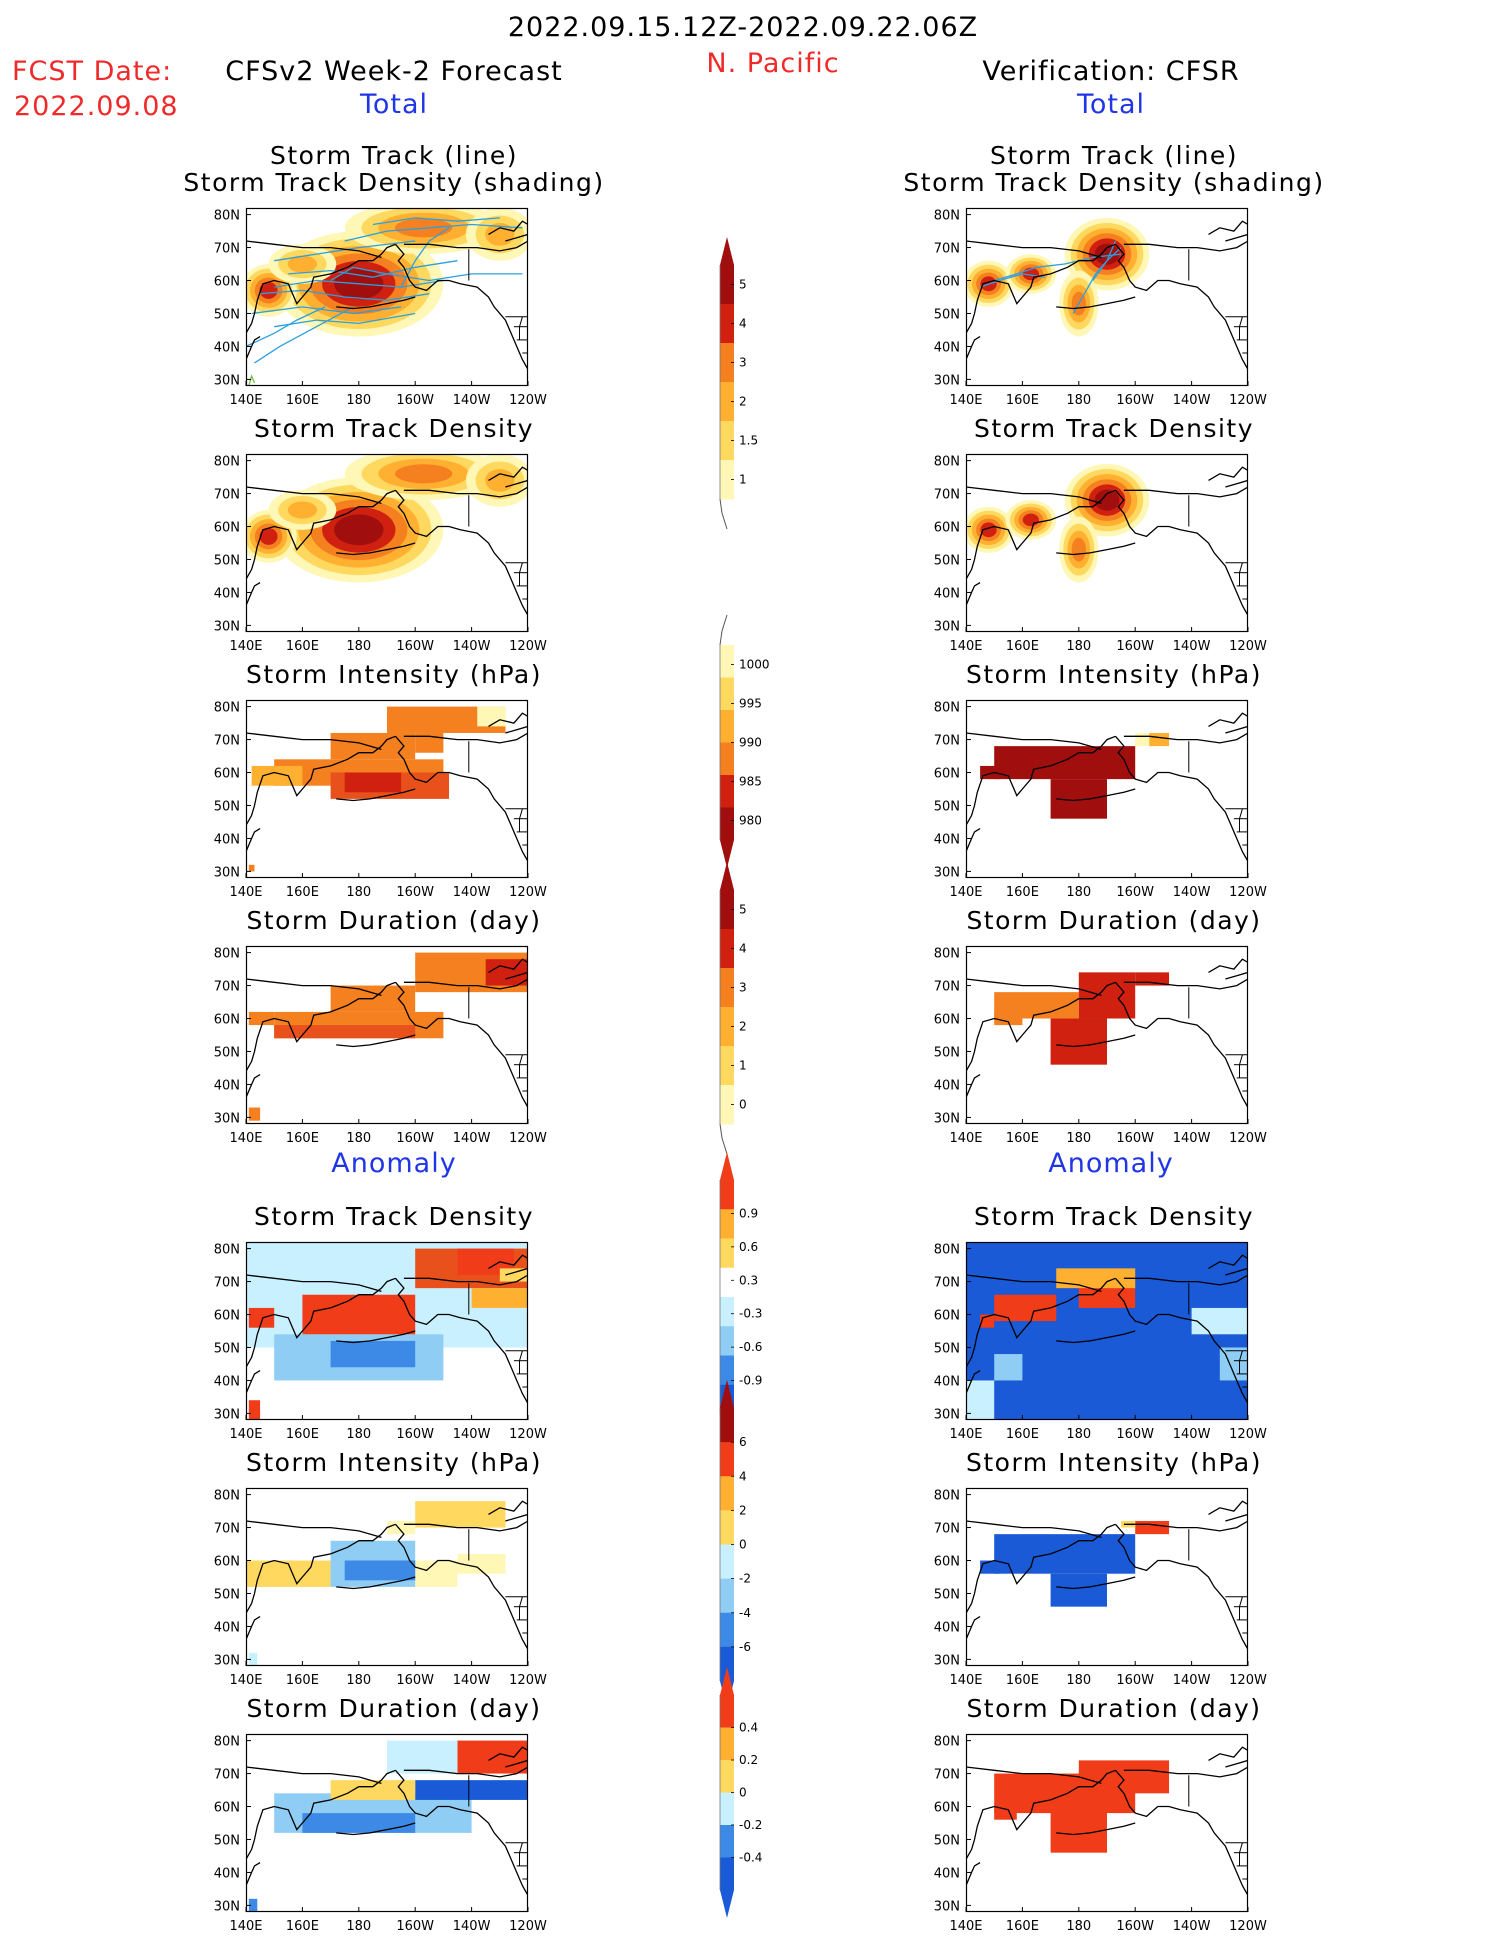 The image size is (1487, 1938). I want to click on colorbar-label: 0, so click(743, 1545).